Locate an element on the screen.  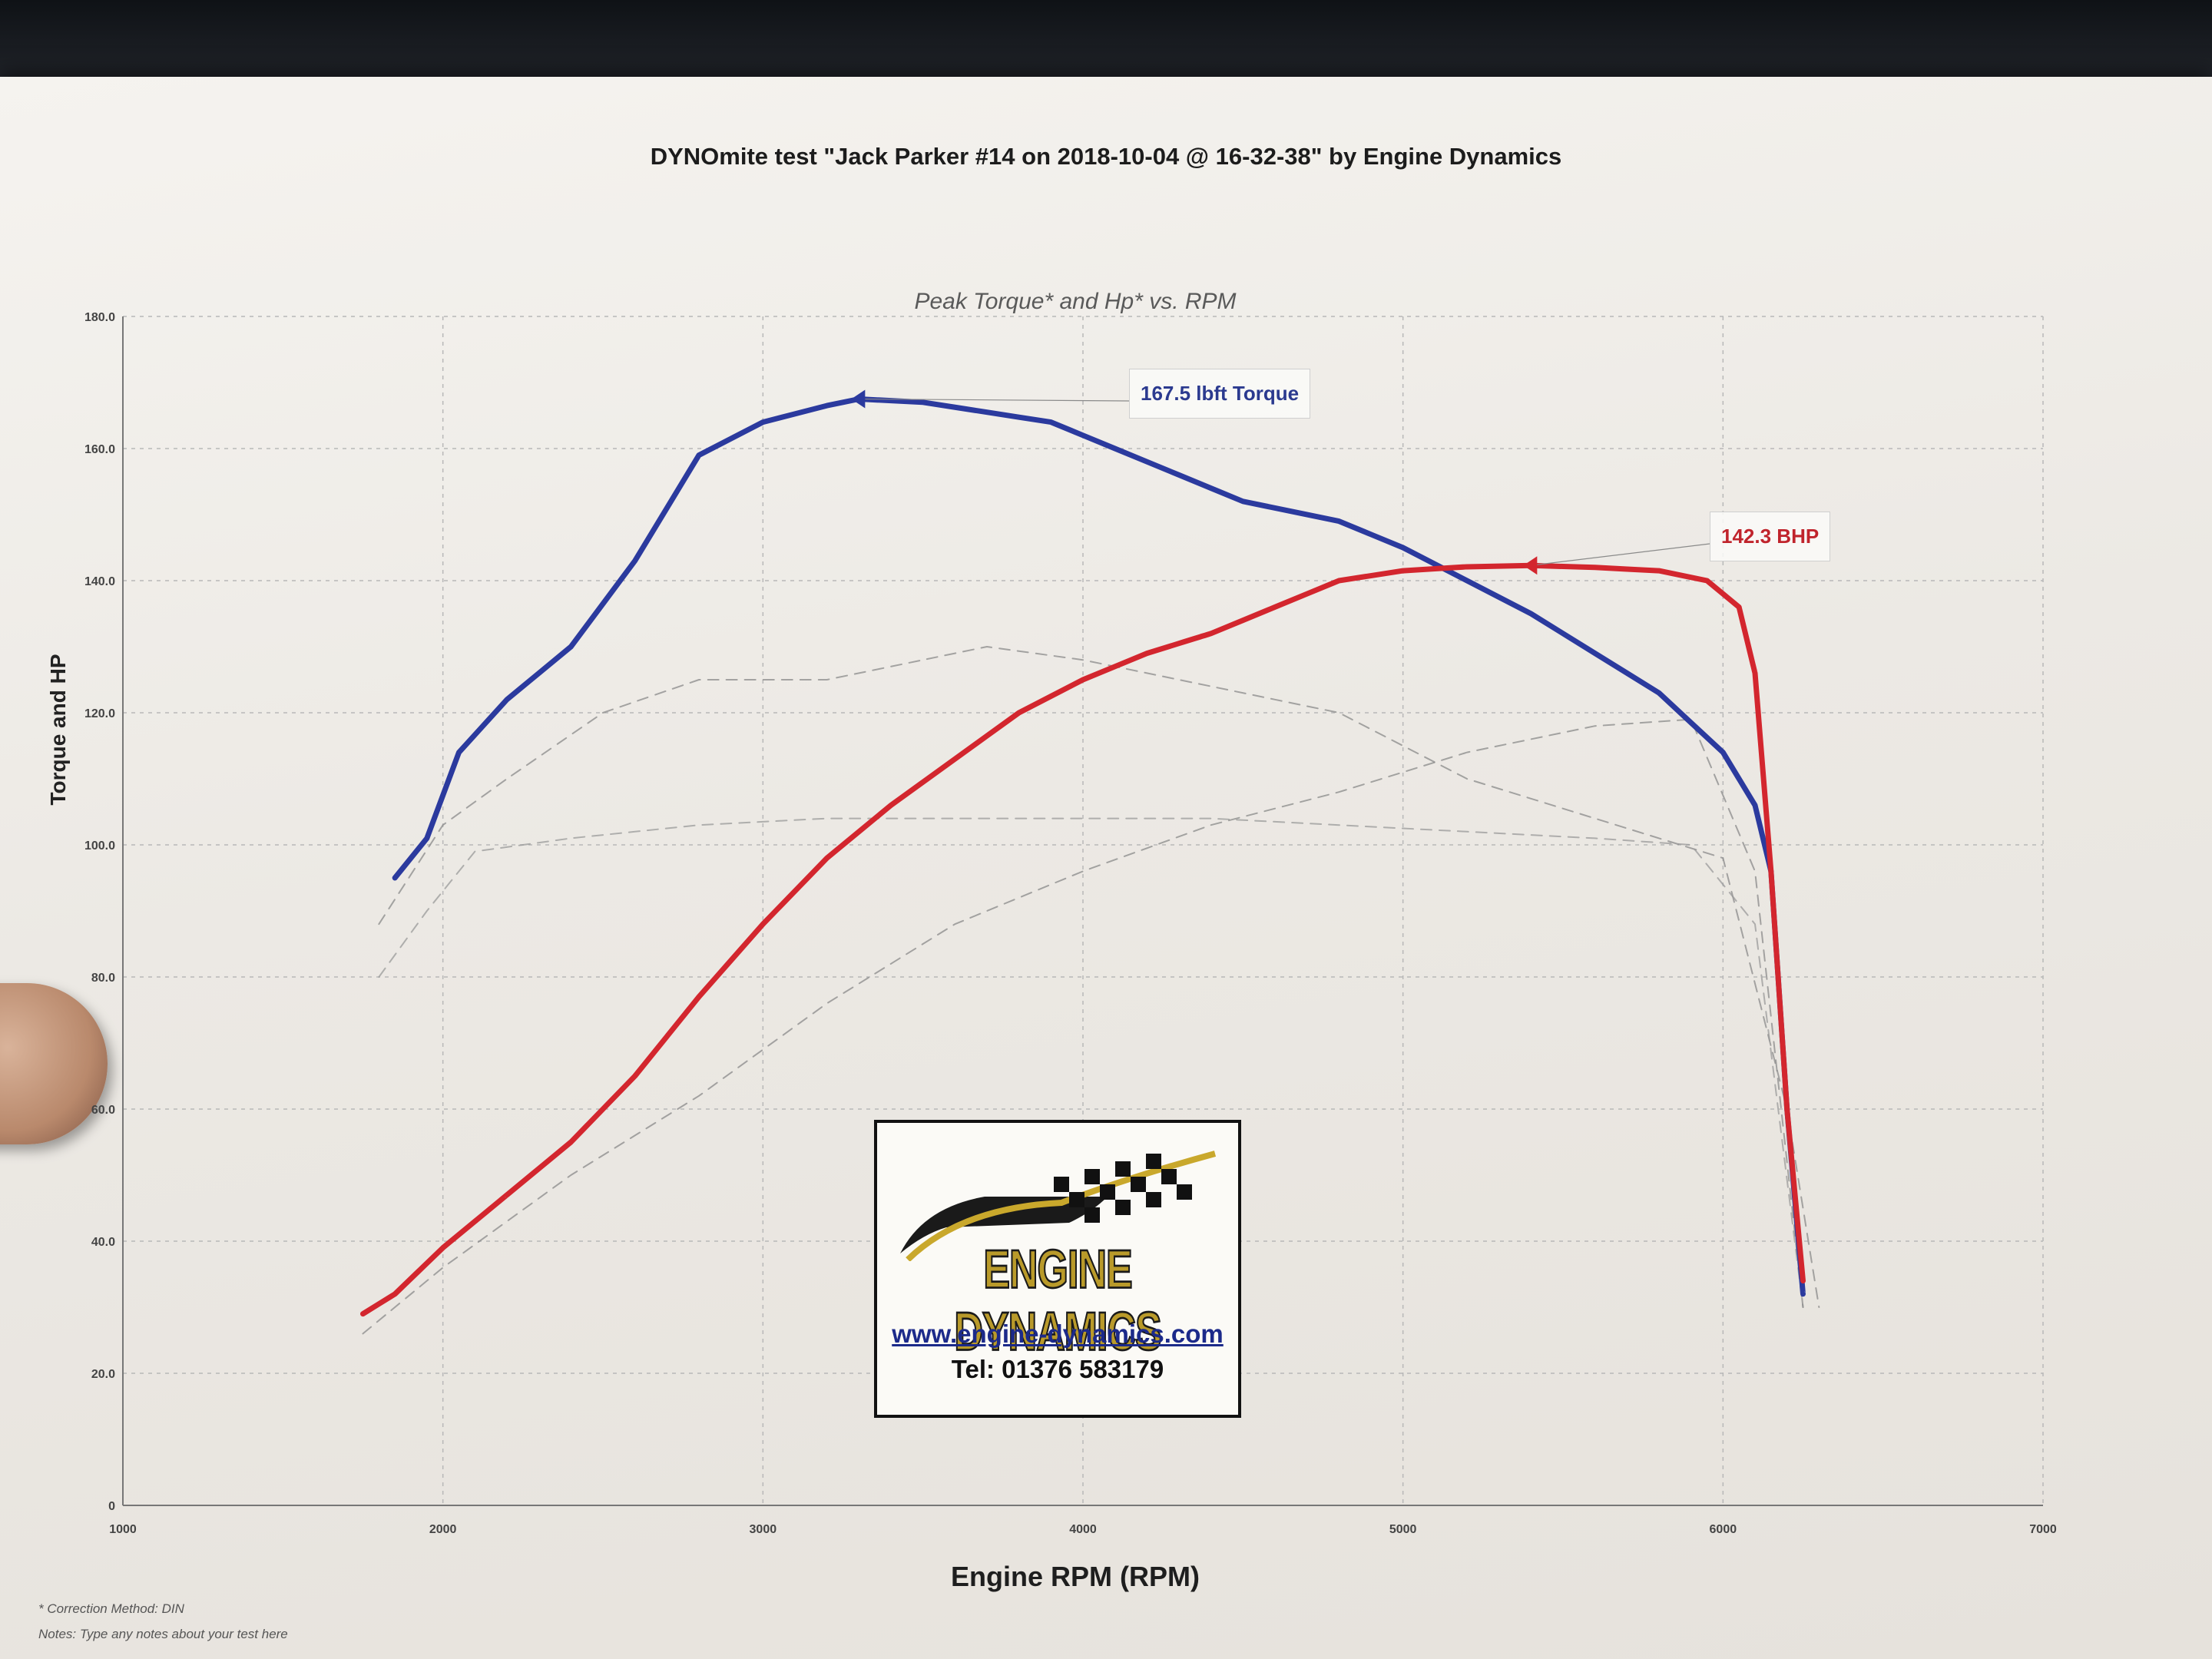
y-tick-label: 0 is located at coordinates (111, 1507).